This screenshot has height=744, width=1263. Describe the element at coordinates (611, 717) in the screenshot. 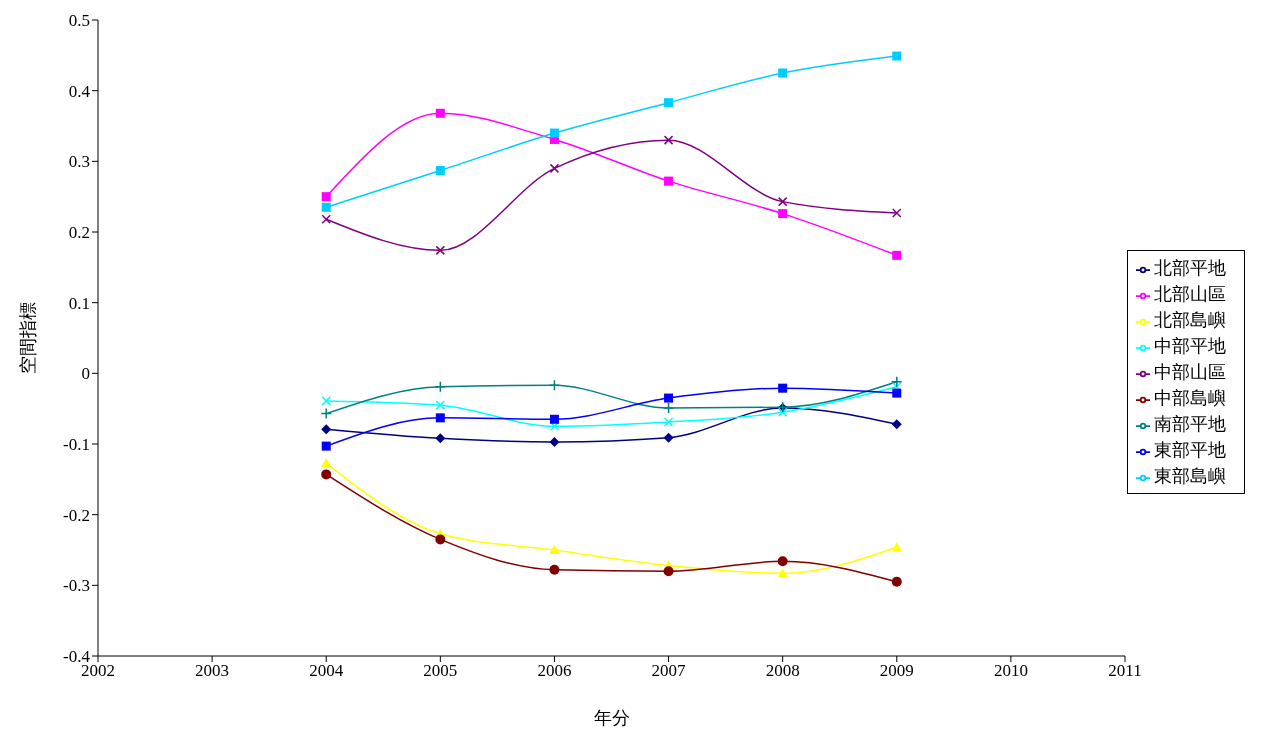

I see `x-axis-title: 年分` at that location.